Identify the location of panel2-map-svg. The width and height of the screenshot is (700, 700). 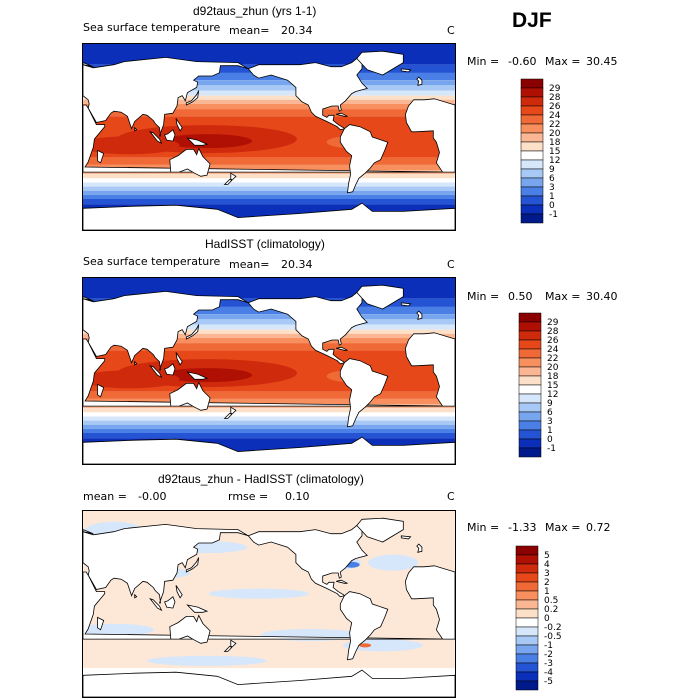
(269, 371).